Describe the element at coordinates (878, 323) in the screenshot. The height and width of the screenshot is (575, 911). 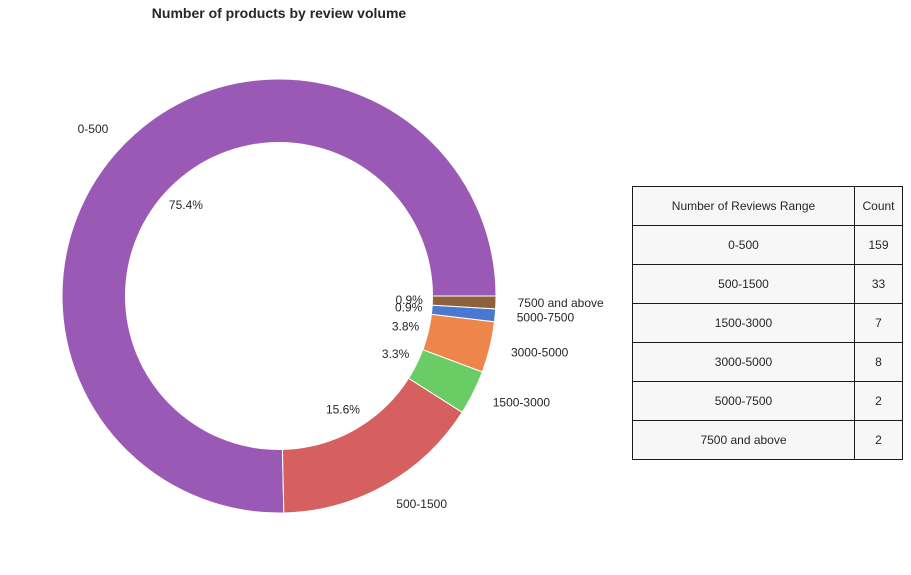
I see `count-cell: 7` at that location.